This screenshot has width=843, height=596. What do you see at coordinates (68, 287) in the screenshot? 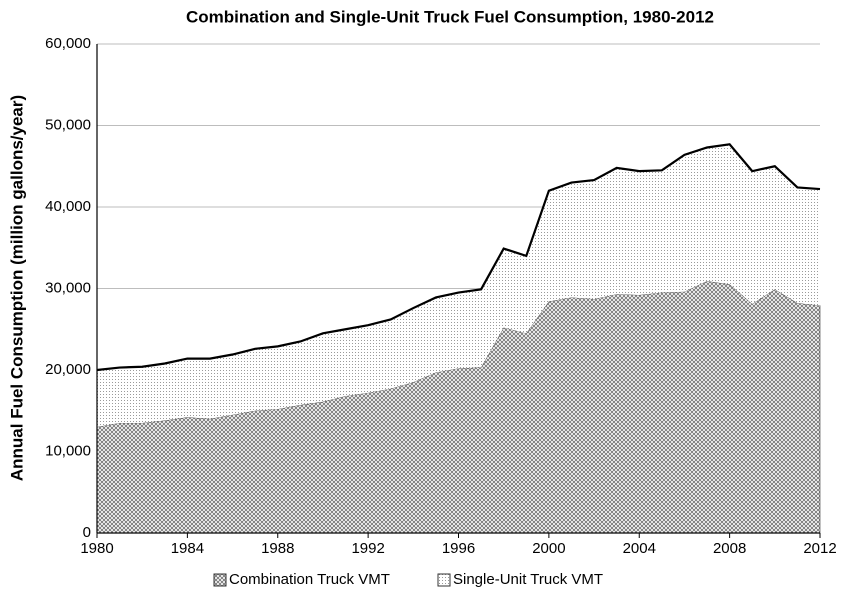
I see `y-tick-label: 30,000` at bounding box center [68, 287].